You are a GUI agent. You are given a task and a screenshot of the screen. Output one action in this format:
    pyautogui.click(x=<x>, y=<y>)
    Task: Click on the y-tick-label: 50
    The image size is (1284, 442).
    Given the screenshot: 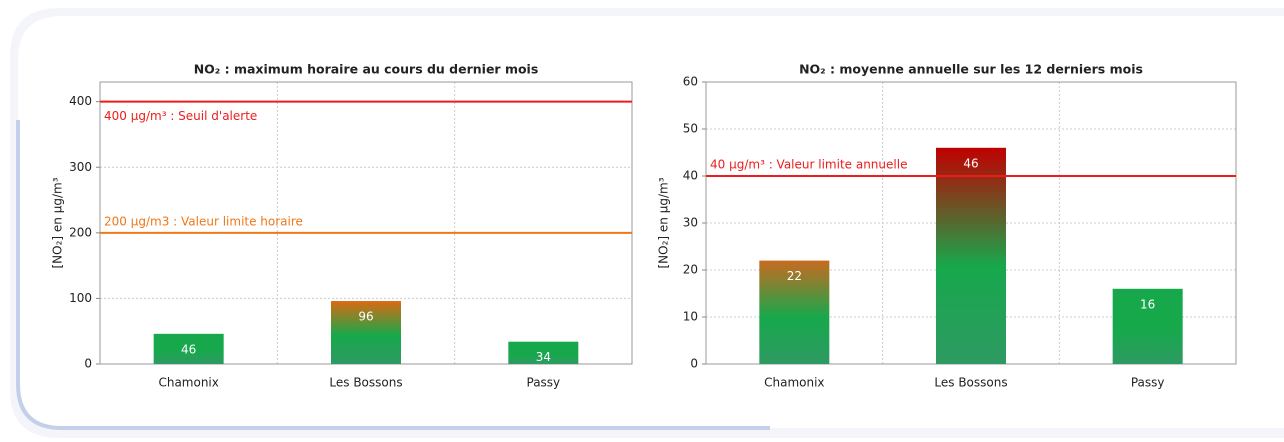 What is the action you would take?
    pyautogui.click(x=690, y=129)
    